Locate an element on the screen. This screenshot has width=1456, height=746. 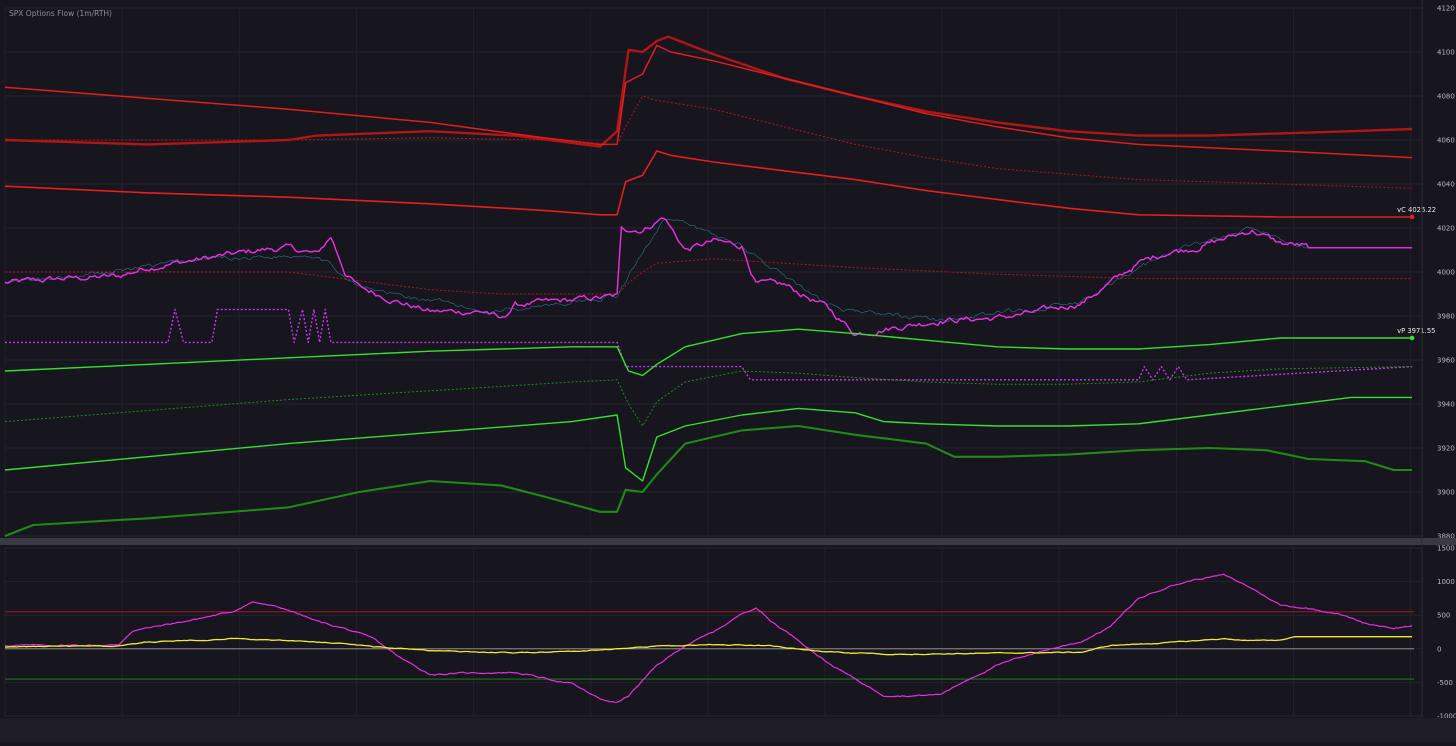
y-tick-label: 4000 is located at coordinates (1446, 273).